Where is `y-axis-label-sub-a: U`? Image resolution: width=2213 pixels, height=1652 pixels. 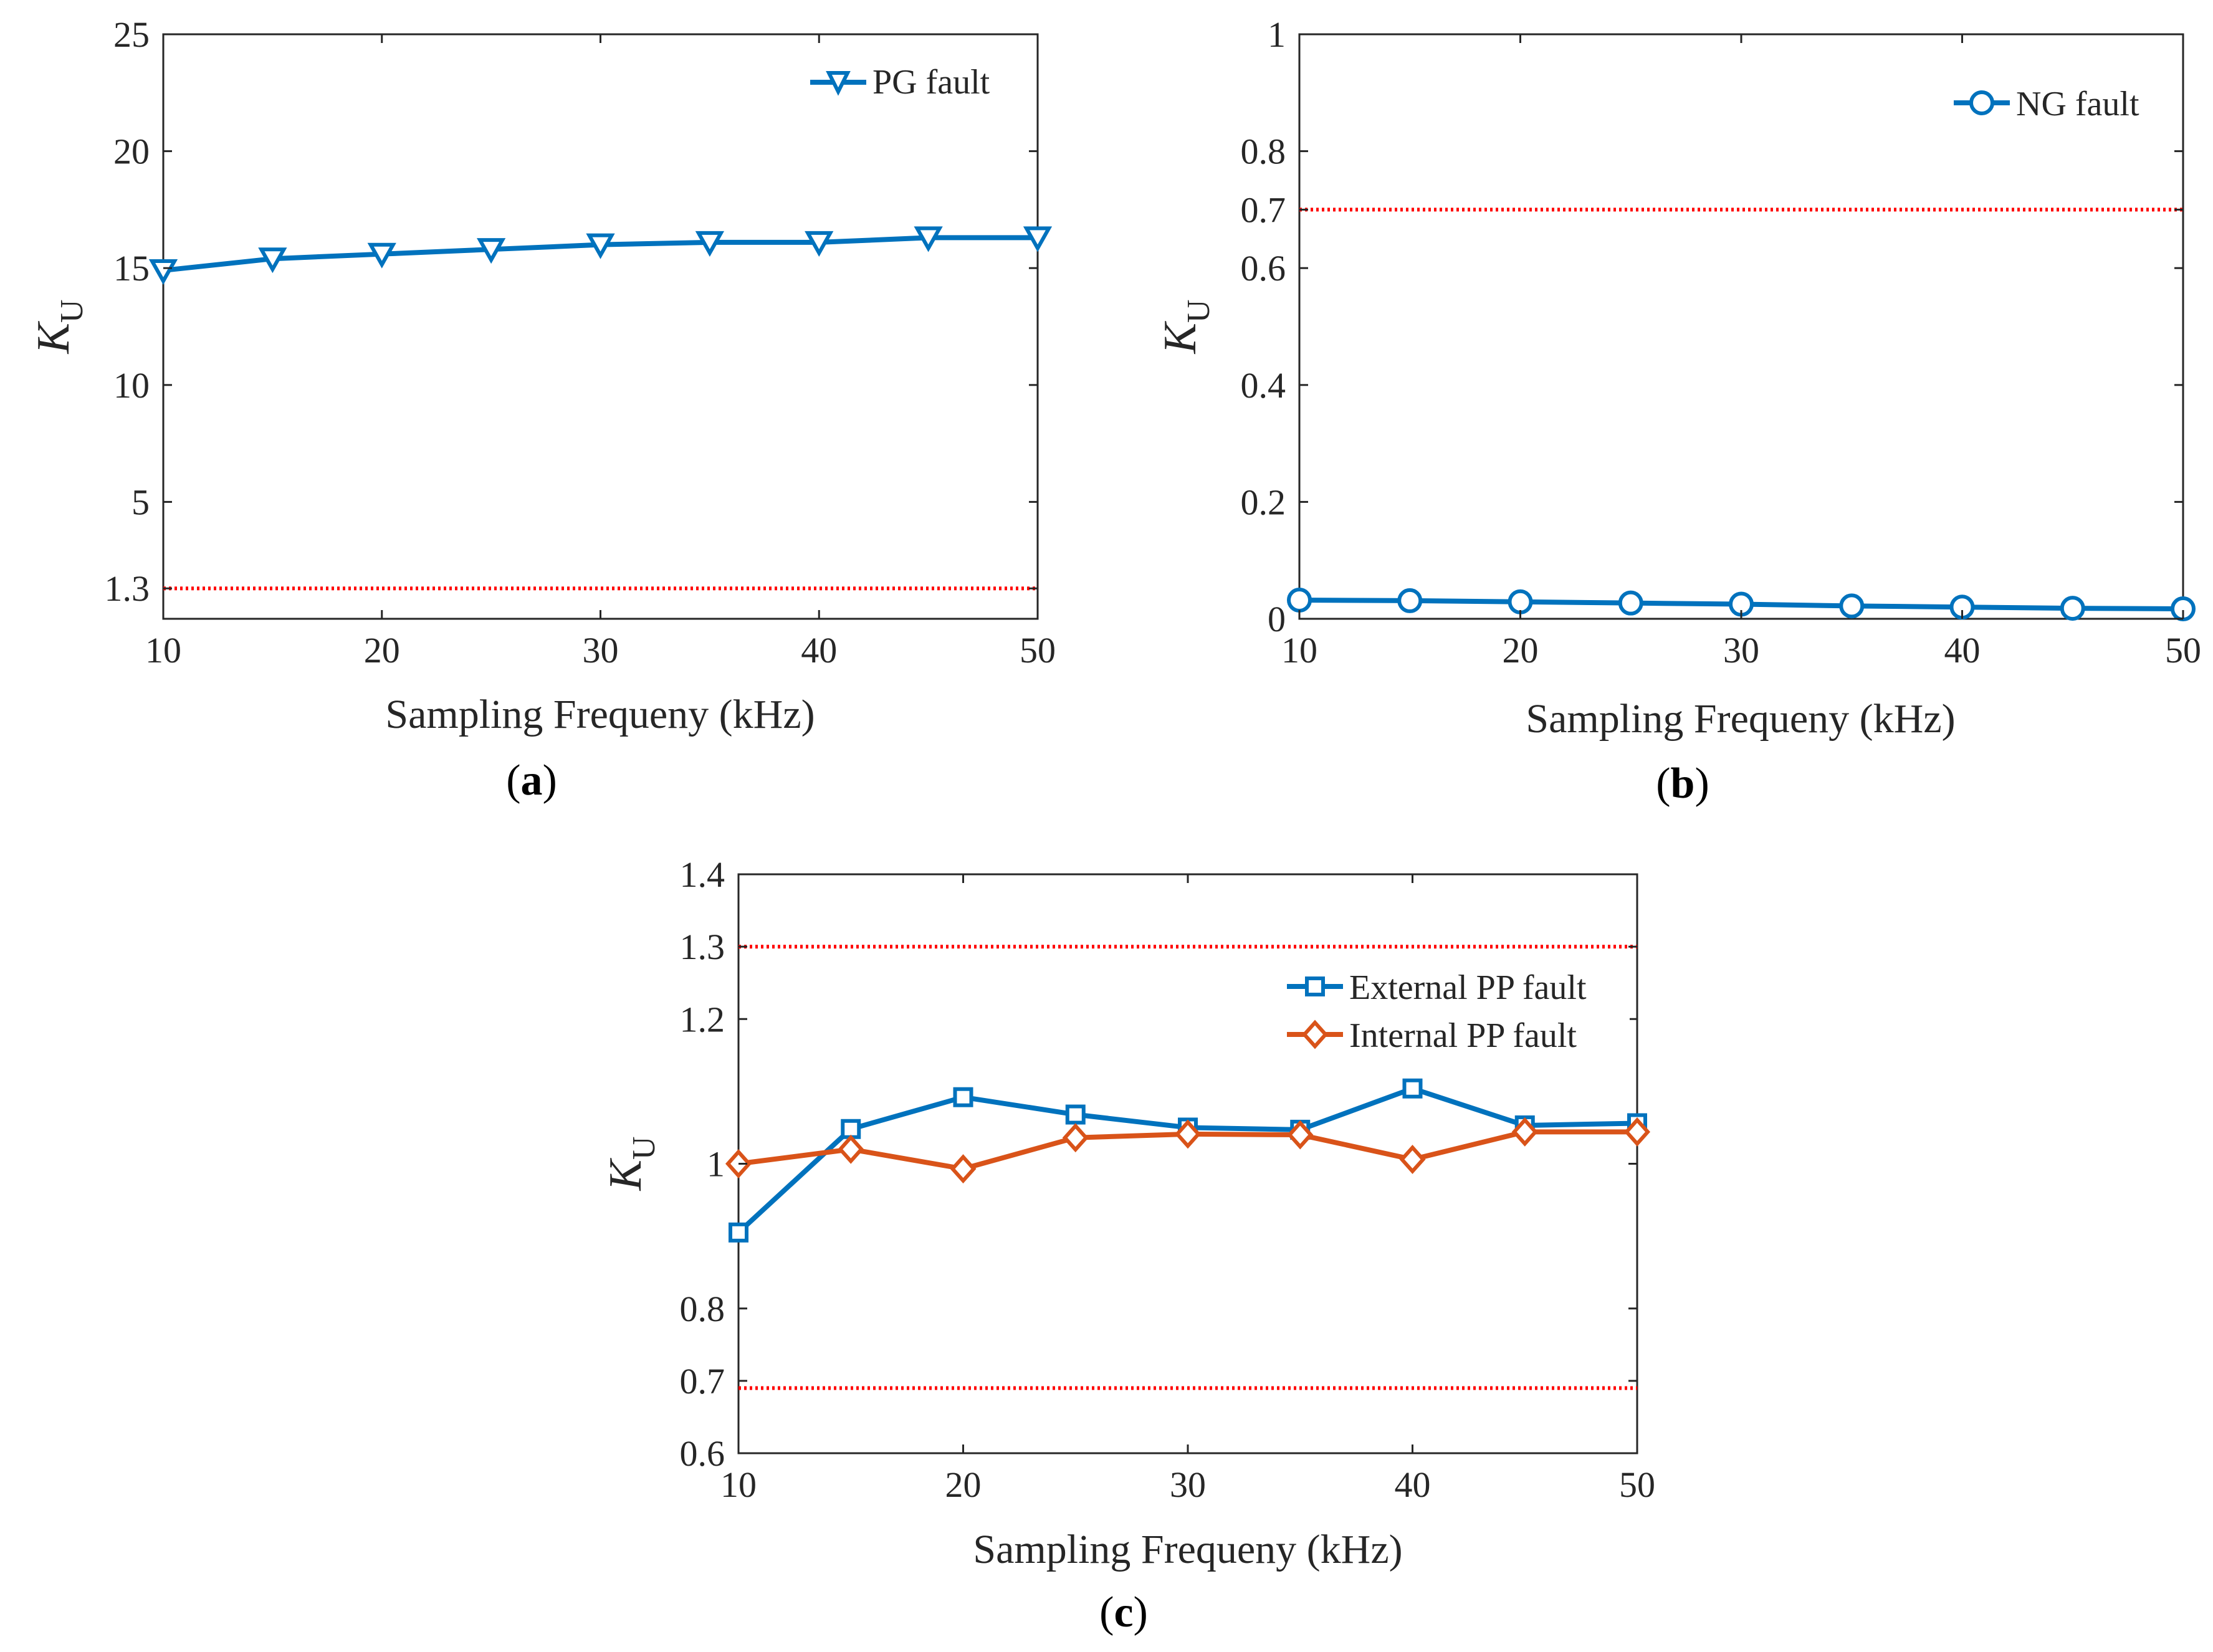 y-axis-label-sub-a: U is located at coordinates (72, 311).